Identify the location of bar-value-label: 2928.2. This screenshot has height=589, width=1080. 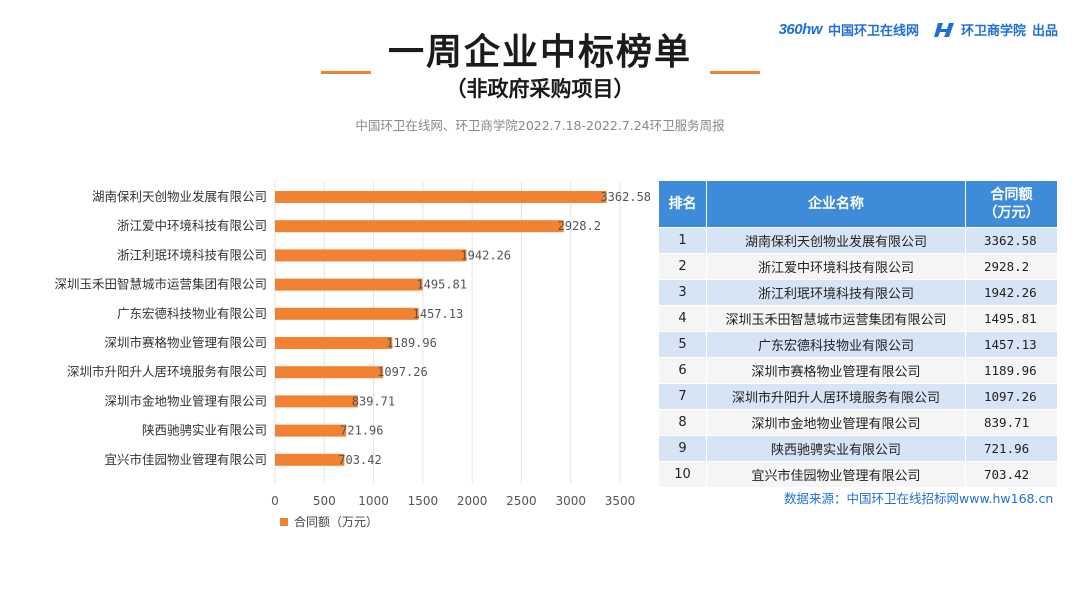
(579, 226).